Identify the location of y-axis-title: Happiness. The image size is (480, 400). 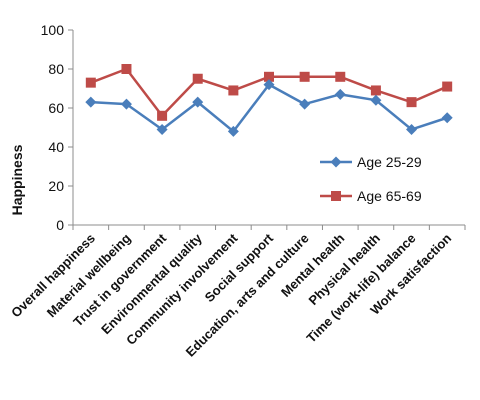
(17, 179).